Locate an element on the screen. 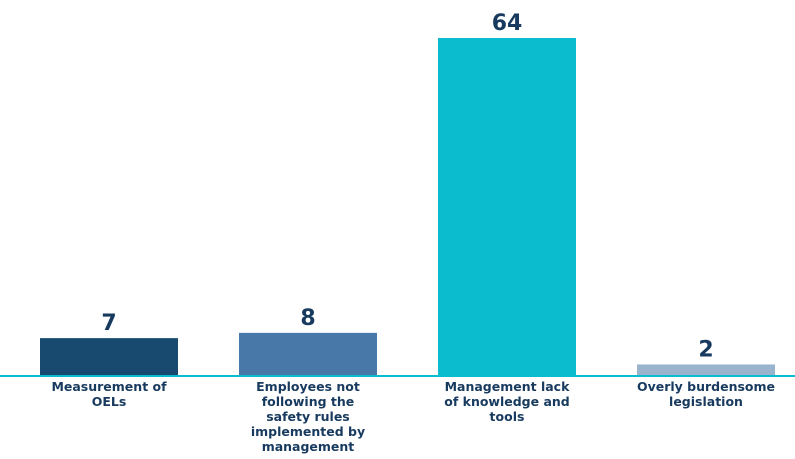  category-label-4-line-2: legislation is located at coordinates (706, 401).